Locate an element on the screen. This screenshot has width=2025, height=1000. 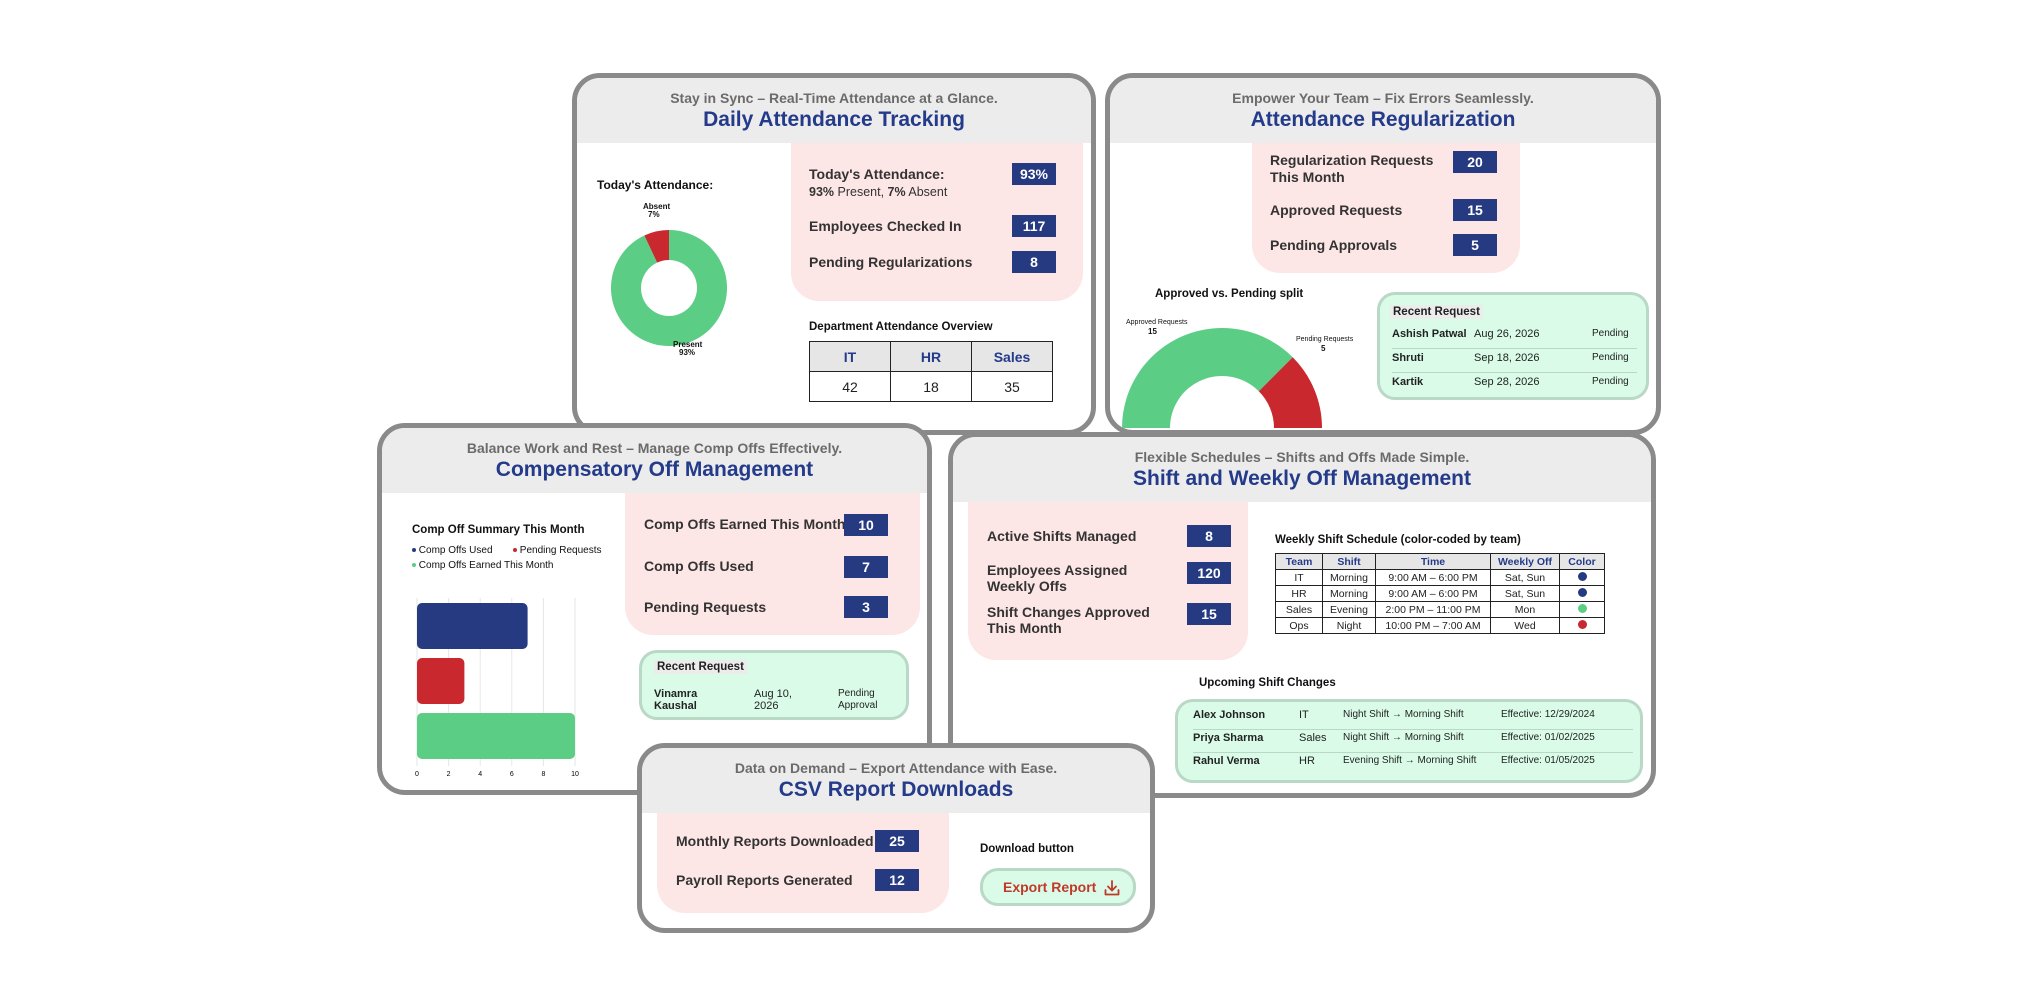
dept-attendance-table: IT HR Sales 42 18 35 is located at coordinates (931, 371).